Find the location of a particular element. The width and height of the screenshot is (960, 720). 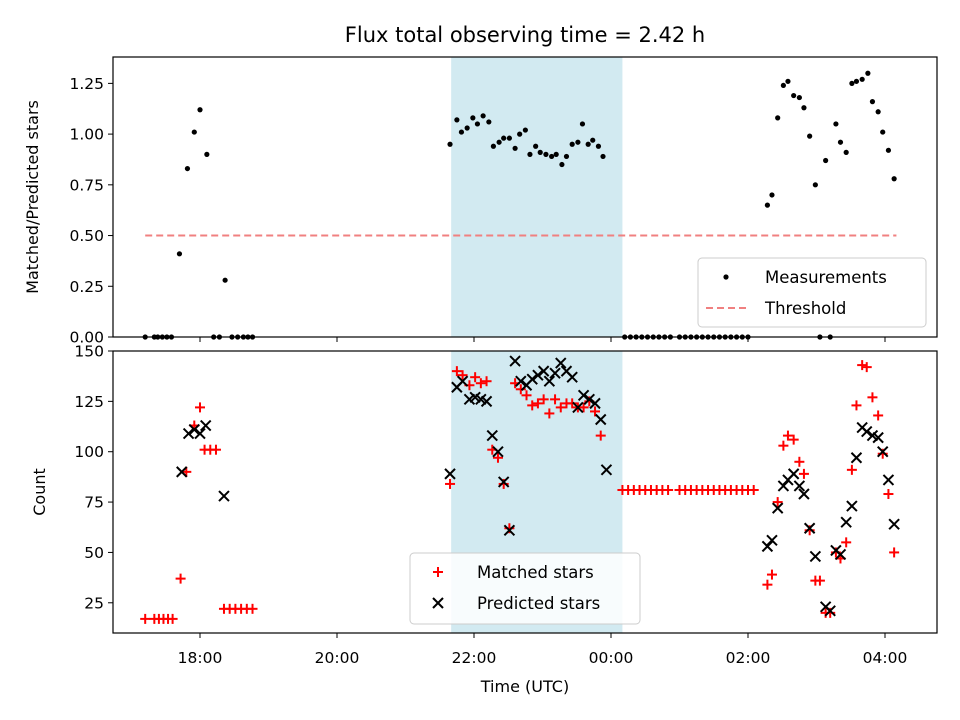

x-axis-label: Time (UTC) is located at coordinates (524, 686).